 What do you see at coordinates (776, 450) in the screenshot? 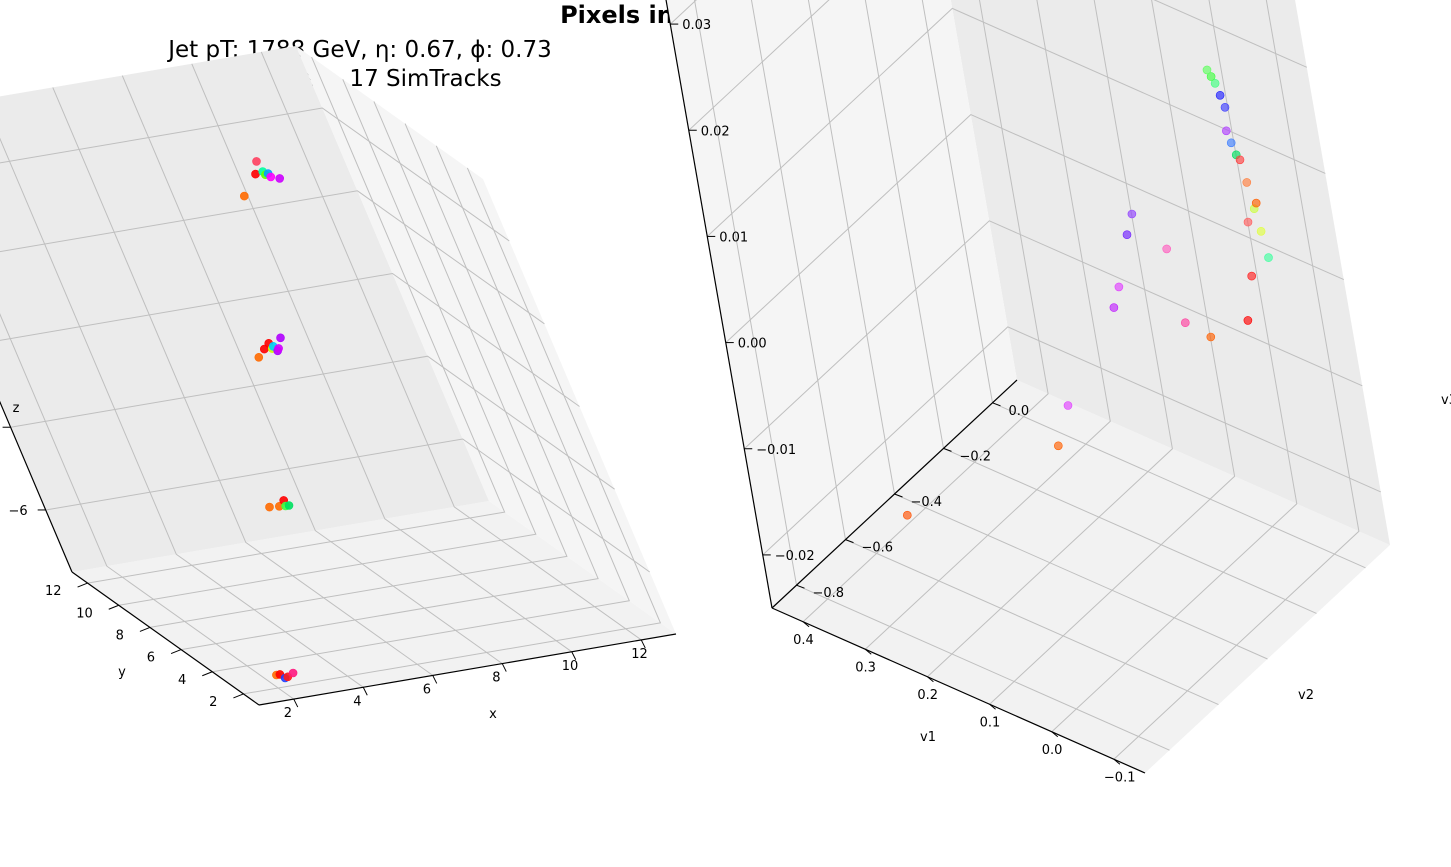
I see `right-z-tick-label-1: −0.01` at bounding box center [776, 450].